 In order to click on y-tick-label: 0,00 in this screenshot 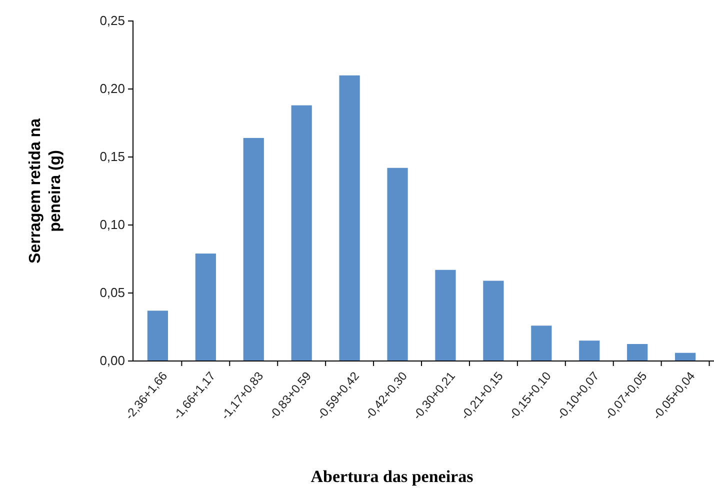, I will do `click(112, 360)`.